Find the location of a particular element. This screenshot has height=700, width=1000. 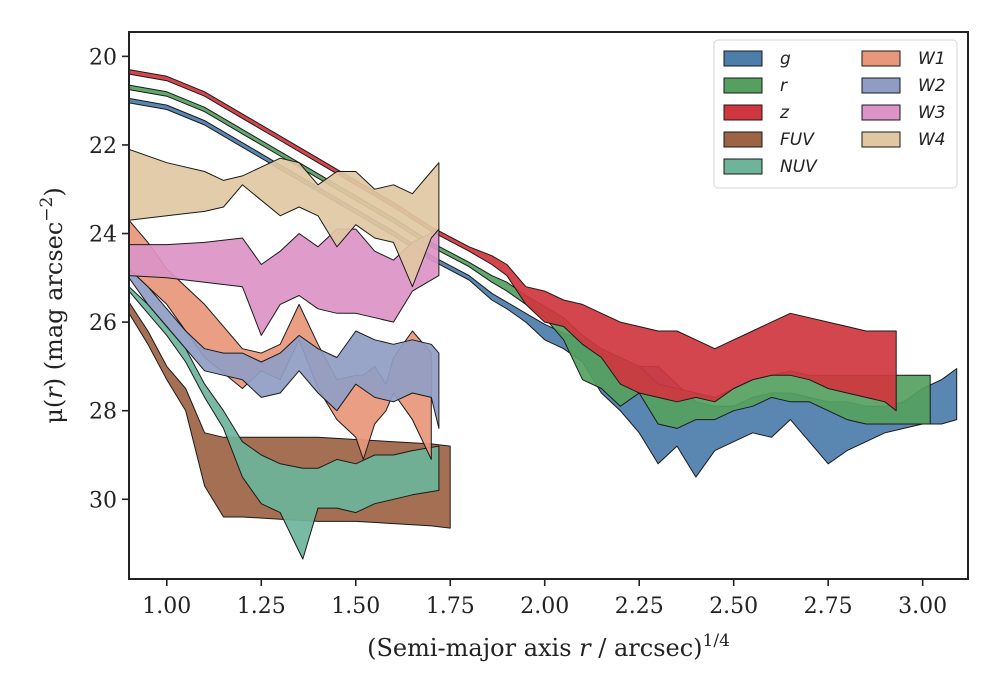

x-tick-label: 1.50 is located at coordinates (355, 606).